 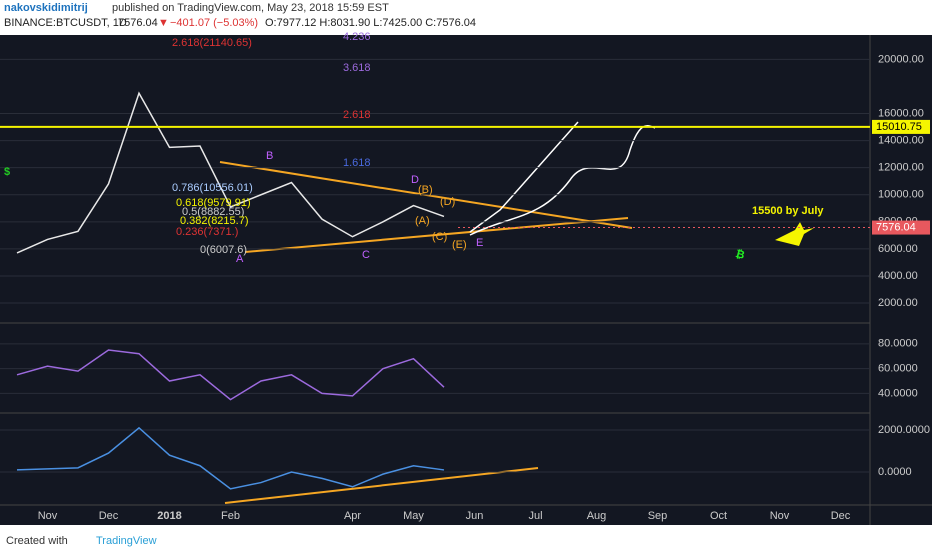 What do you see at coordinates (898, 393) in the screenshot?
I see `y-tick-label: 40.0000` at bounding box center [898, 393].